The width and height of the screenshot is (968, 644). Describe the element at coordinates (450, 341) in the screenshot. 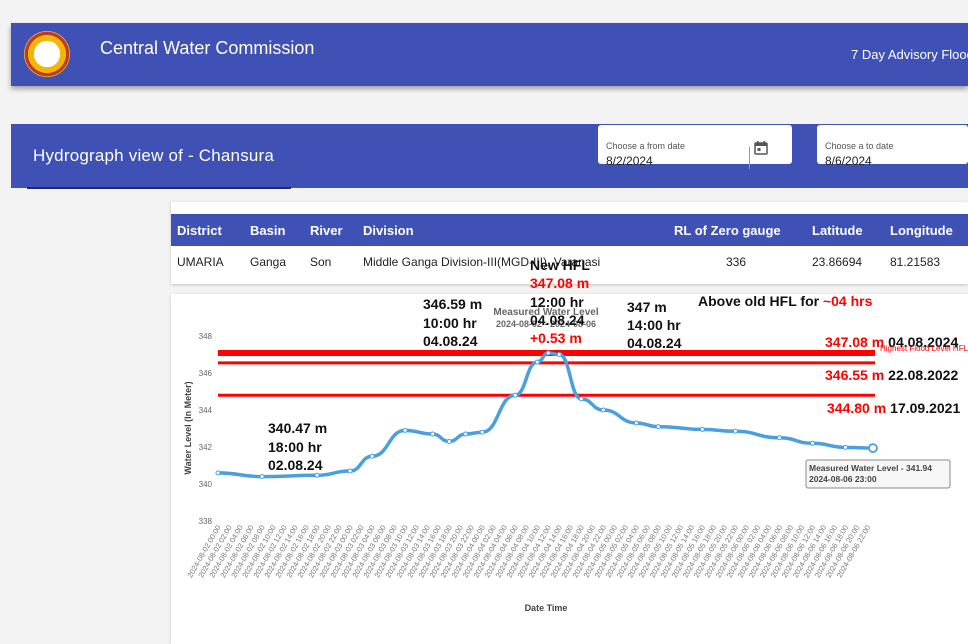

I see `annotation-rise-date: 04.08.24` at that location.